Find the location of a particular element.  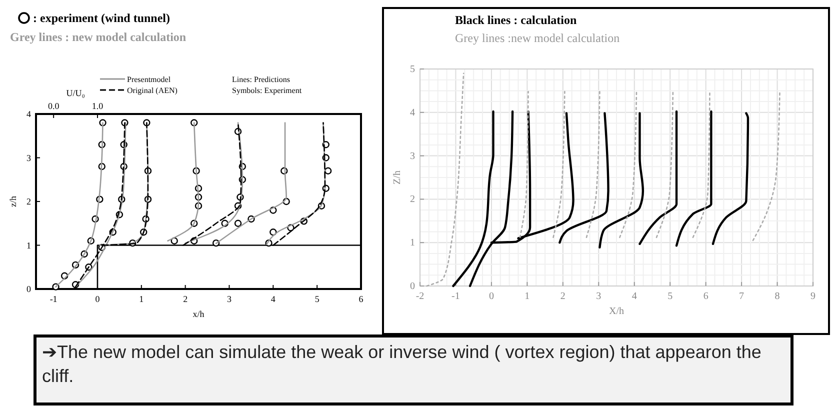

x2-tick-label: 0.0 is located at coordinates (54, 106).